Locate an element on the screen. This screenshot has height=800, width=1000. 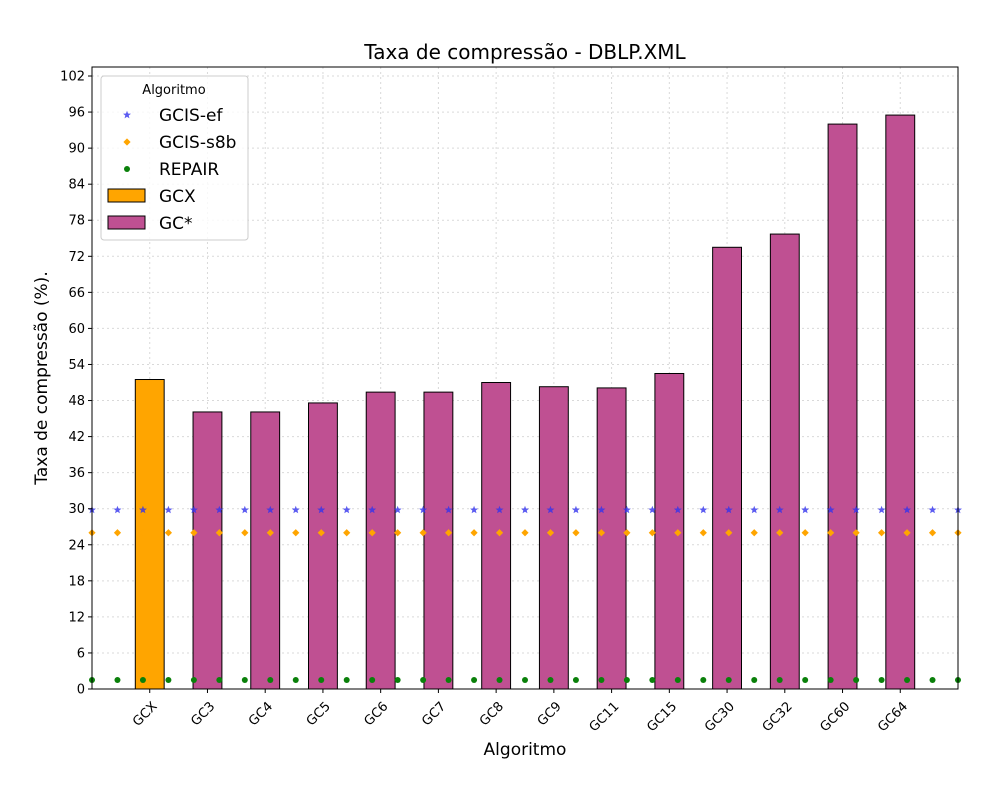
legend-label-GCX: GCX is located at coordinates (177, 197).